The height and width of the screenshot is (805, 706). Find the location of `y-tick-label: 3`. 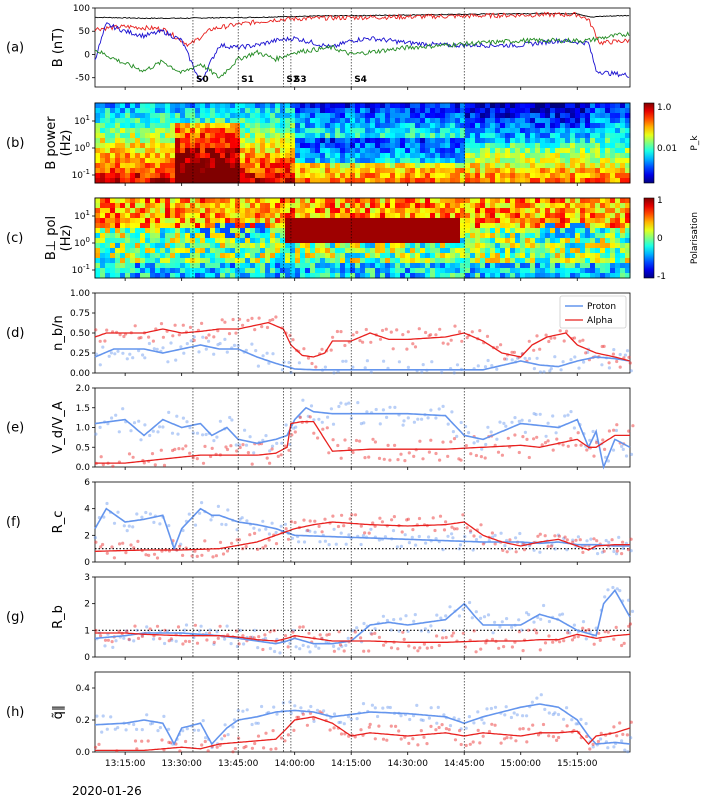

y-tick-label: 3 is located at coordinates (87, 578).